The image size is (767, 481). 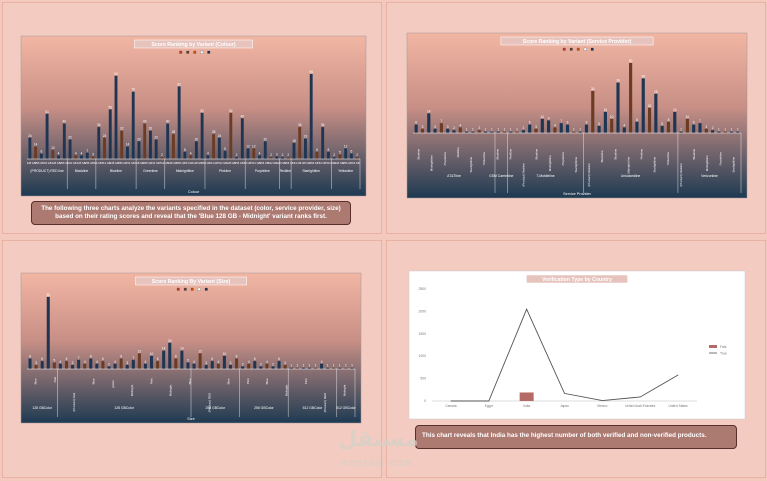 I want to click on tick-label-provider-6: Blueline, so click(x=497, y=153).